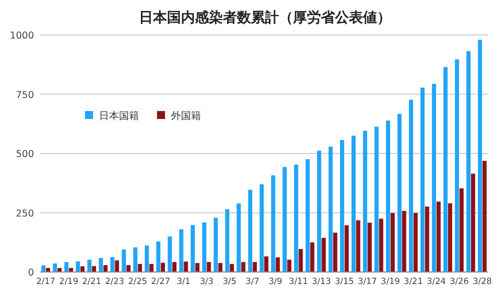 This screenshot has width=500, height=295. I want to click on x-tick-label: 3/21, so click(413, 282).